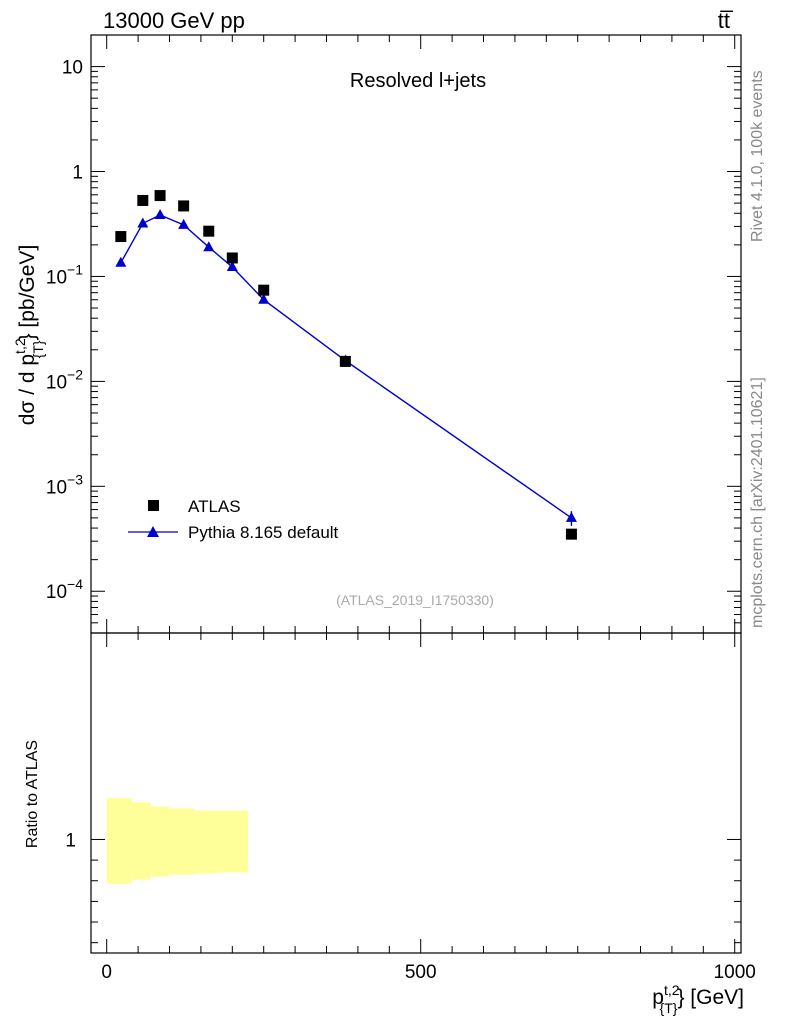 The image size is (786, 1024). Describe the element at coordinates (75, 374) in the screenshot. I see `y-tick-label-exp: −2` at that location.